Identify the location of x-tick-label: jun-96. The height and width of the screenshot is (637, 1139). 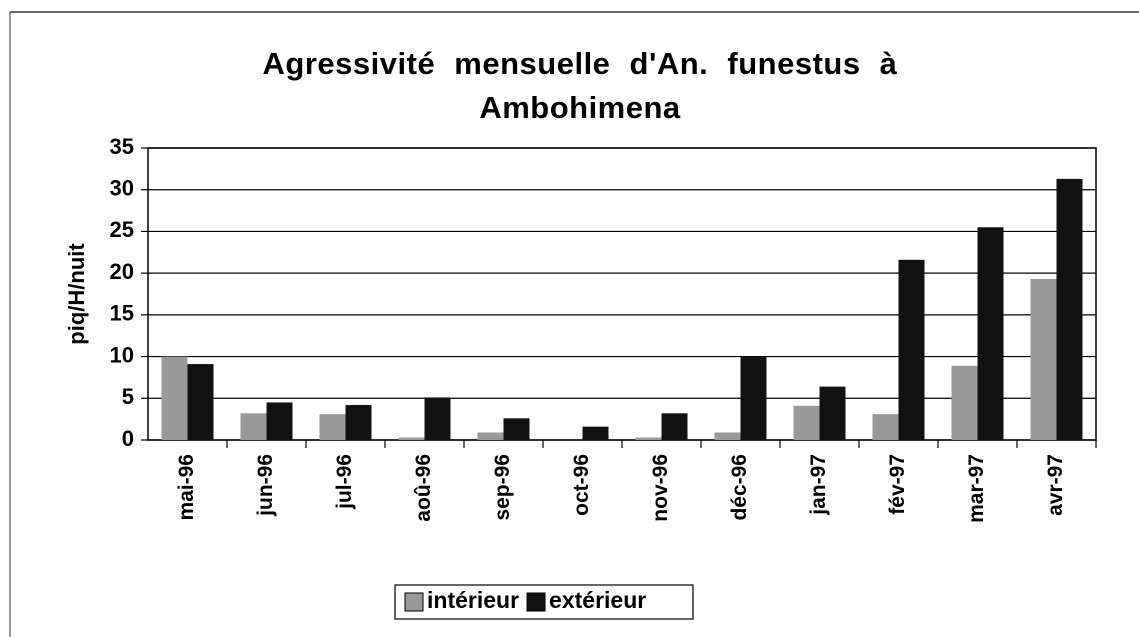
(265, 485).